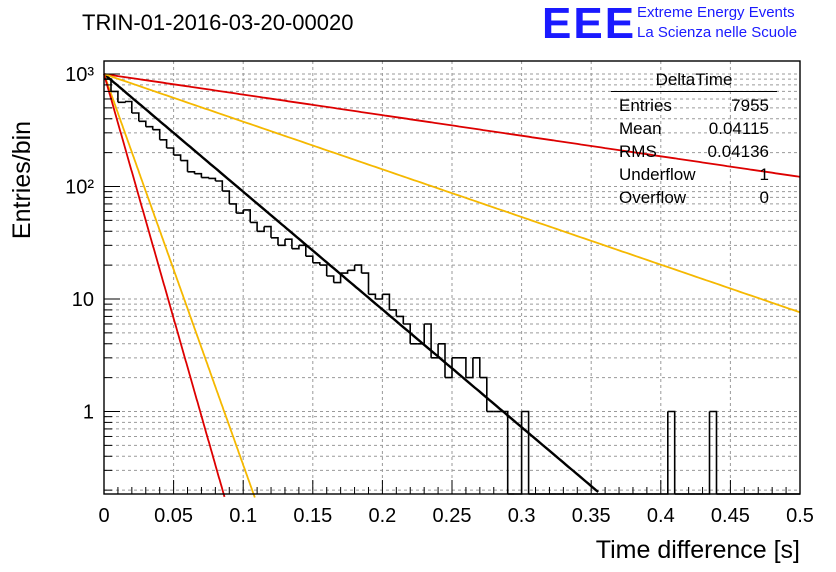  I want to click on x-axis-label: Time difference [s], so click(698, 550).